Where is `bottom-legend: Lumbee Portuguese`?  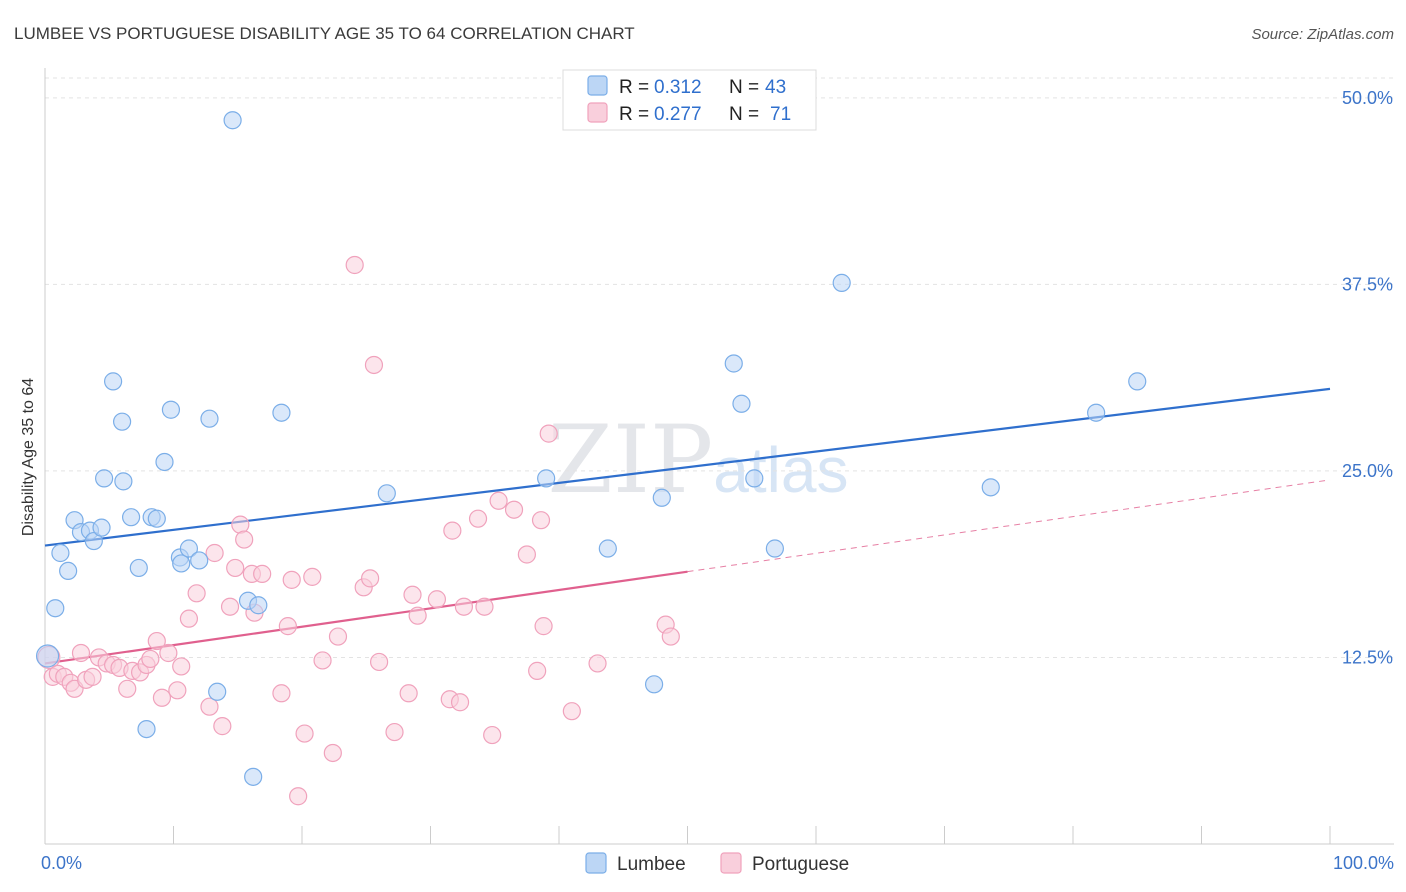 bottom-legend: Lumbee Portuguese is located at coordinates (717, 863).